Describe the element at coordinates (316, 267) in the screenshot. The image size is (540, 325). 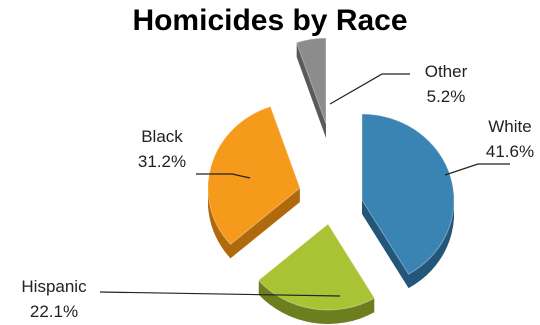
I see `slice-hispanic` at that location.